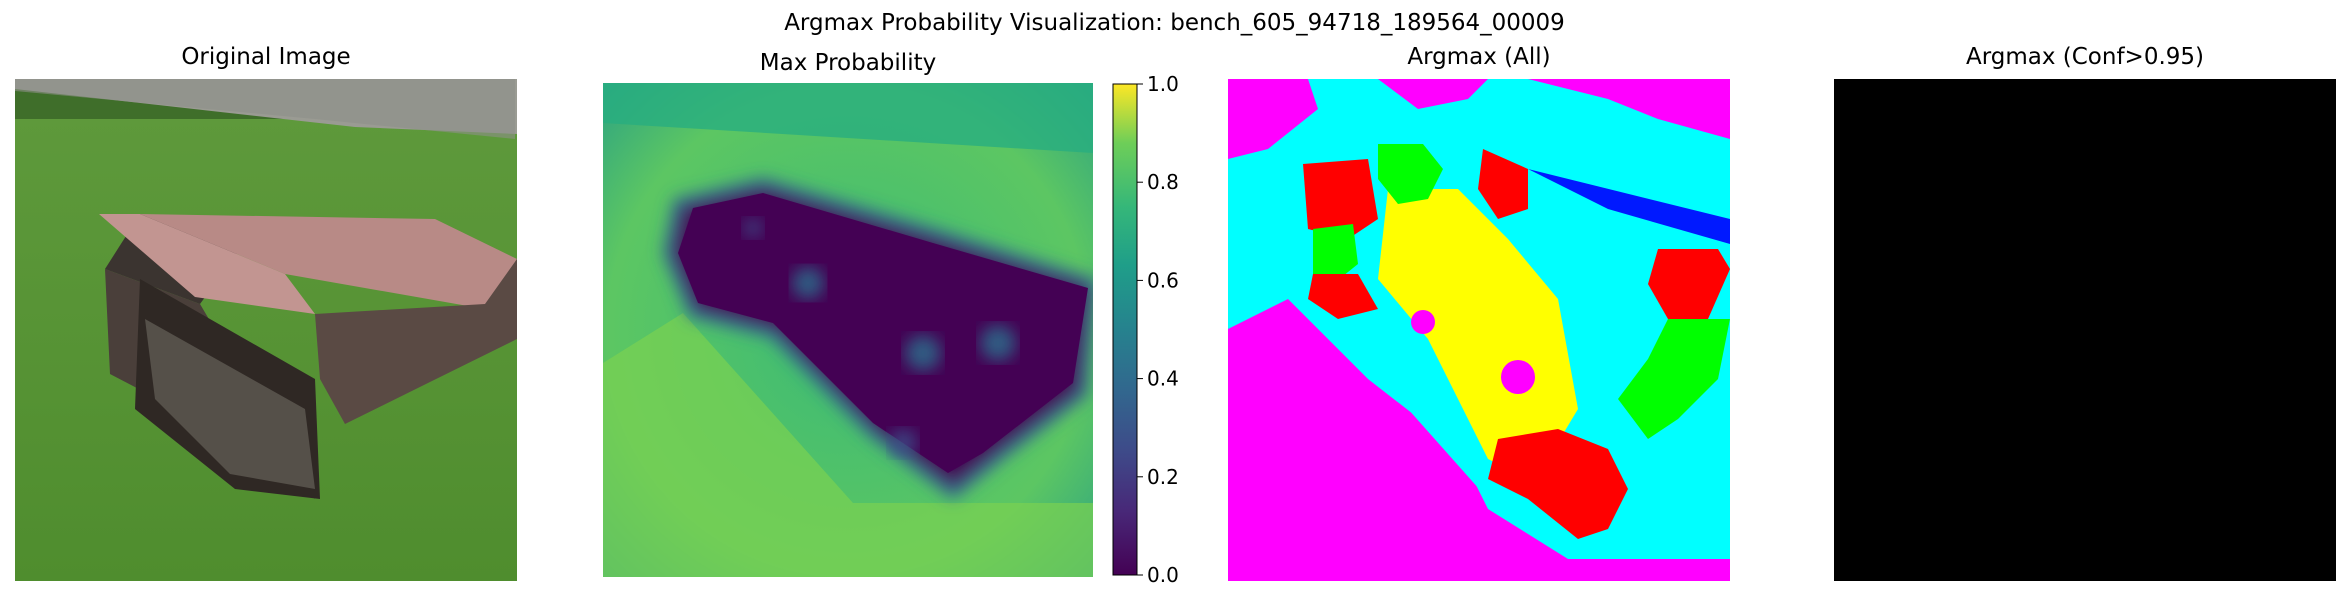  What do you see at coordinates (1478, 334) in the screenshot?
I see `segment-yellow` at bounding box center [1478, 334].